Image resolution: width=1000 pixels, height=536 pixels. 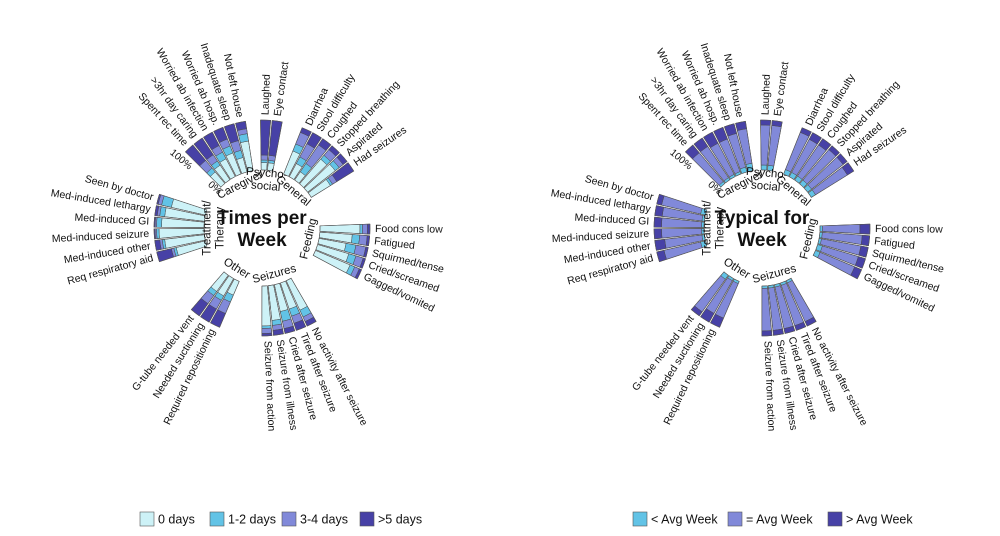 I want to click on legend-label: 3-4 days, so click(x=324, y=519).